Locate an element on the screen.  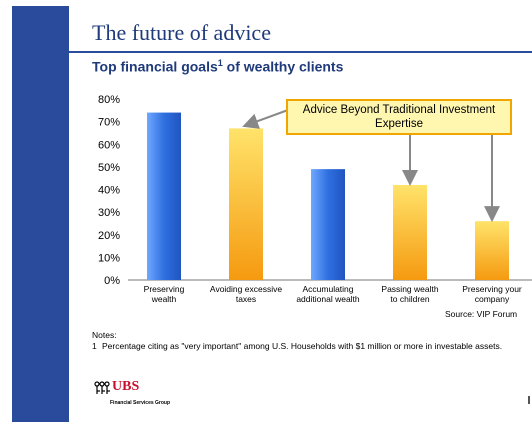
brand-sidebar is located at coordinates (40, 211).